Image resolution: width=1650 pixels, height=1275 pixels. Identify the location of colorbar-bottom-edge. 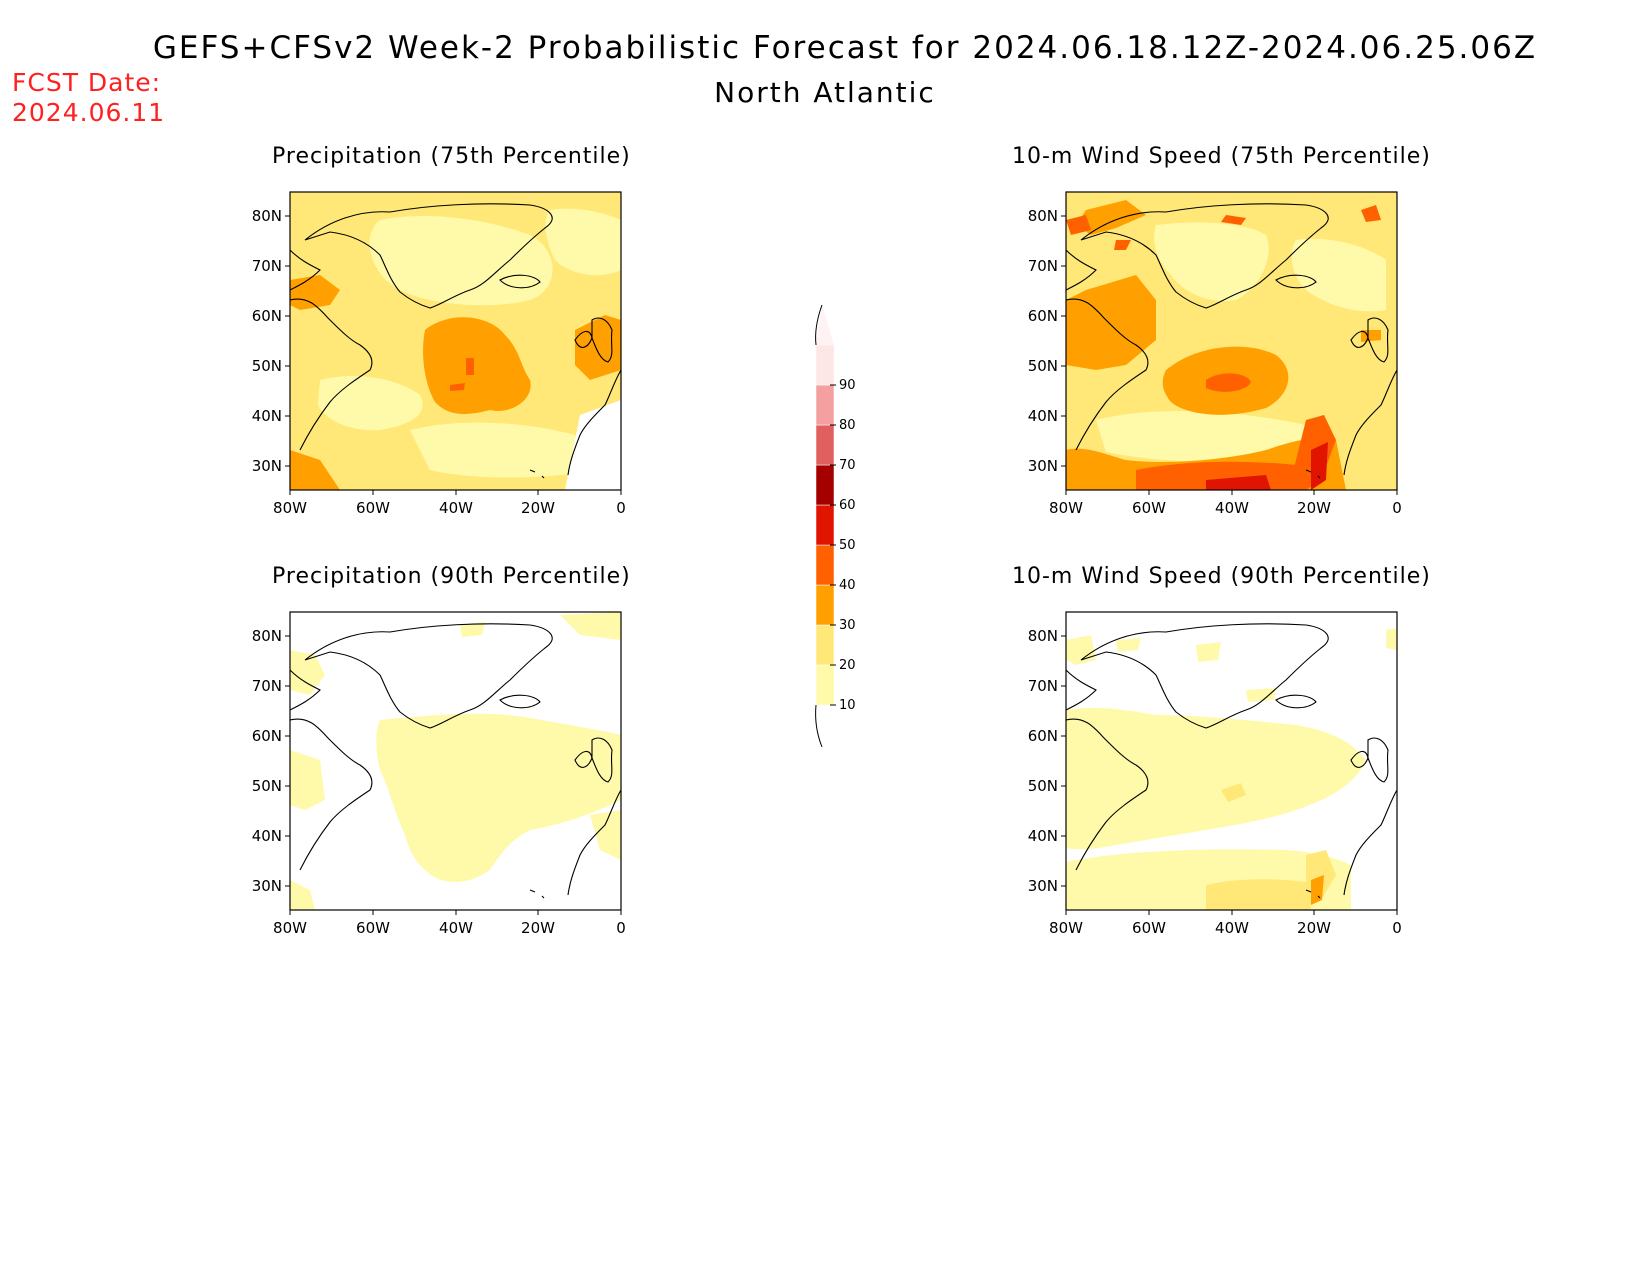
(819, 726).